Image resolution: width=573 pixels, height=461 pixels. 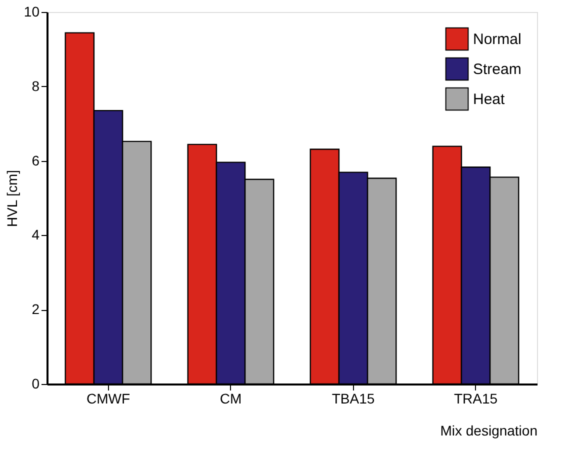 What do you see at coordinates (489, 430) in the screenshot?
I see `x-axis-title: Mix designation` at bounding box center [489, 430].